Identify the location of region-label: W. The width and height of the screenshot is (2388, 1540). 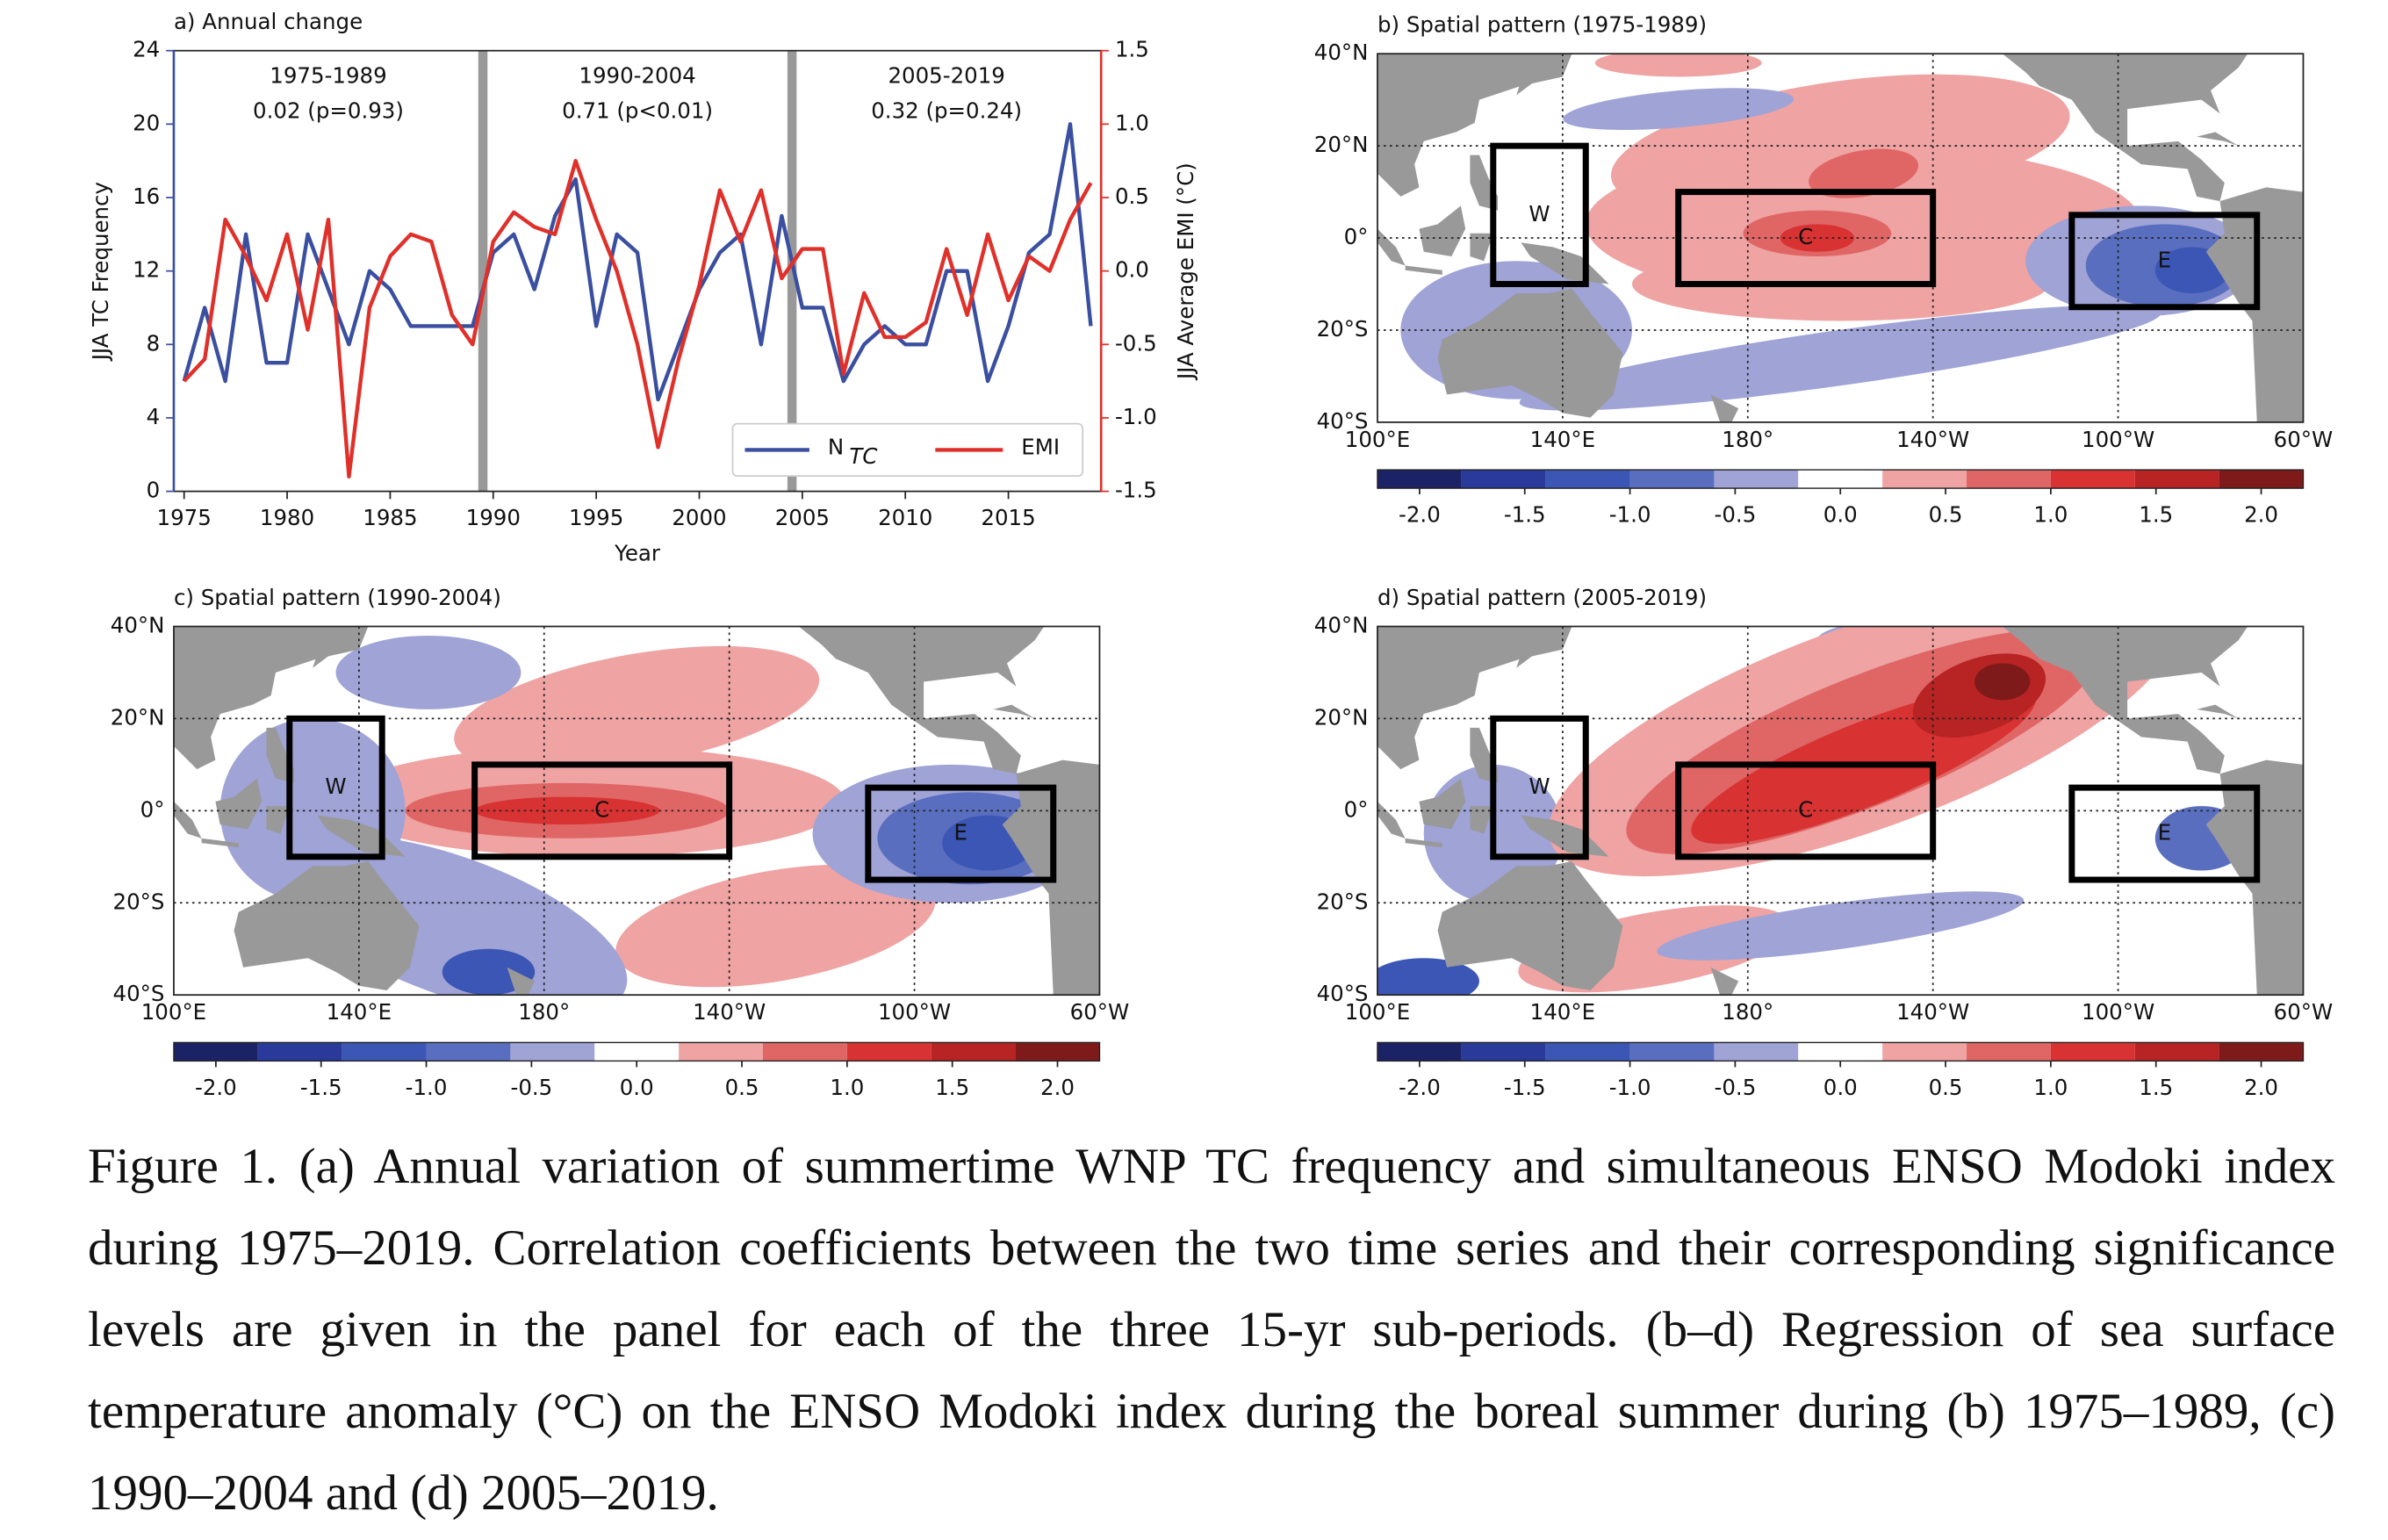
(1539, 786).